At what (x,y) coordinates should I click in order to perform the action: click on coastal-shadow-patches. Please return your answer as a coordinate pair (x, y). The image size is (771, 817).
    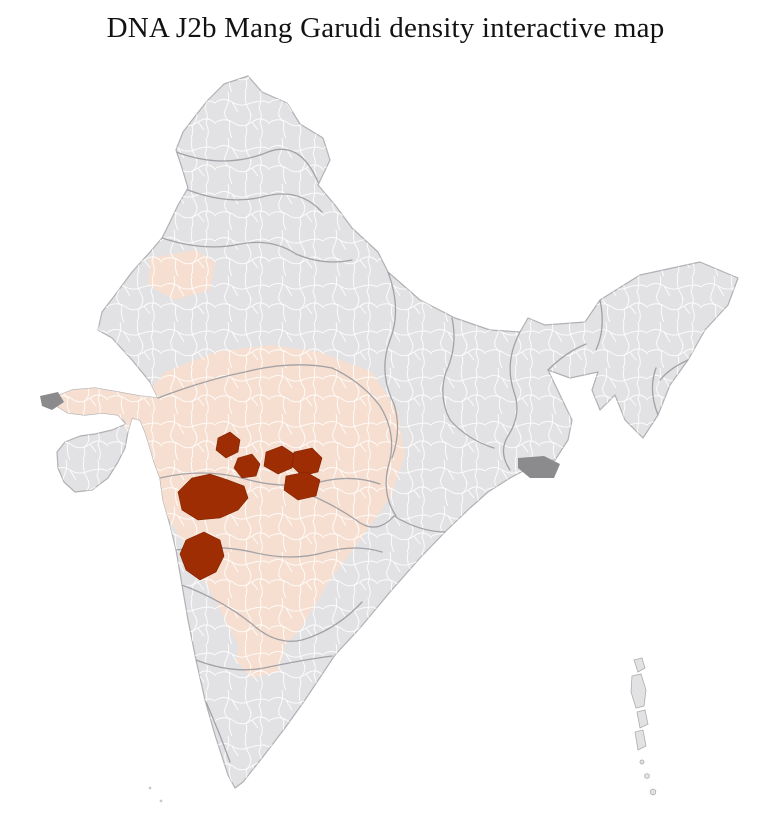
    Looking at the image, I should click on (300, 435).